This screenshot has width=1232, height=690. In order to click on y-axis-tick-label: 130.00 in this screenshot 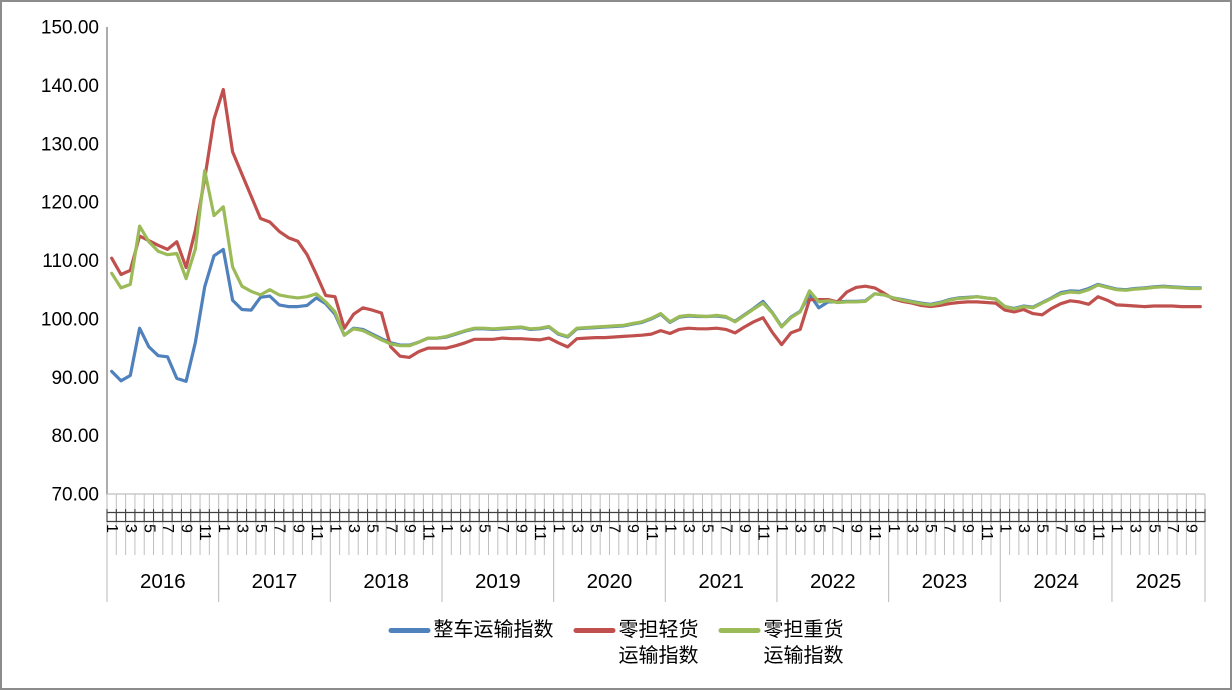, I will do `click(70, 144)`.